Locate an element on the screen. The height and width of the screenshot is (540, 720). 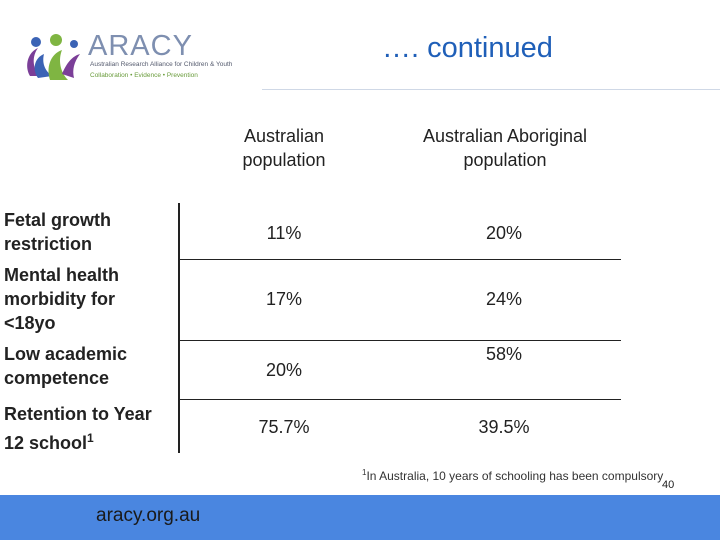
row-label-retention: Retention to Year 12 school1 is located at coordinates (89, 428).